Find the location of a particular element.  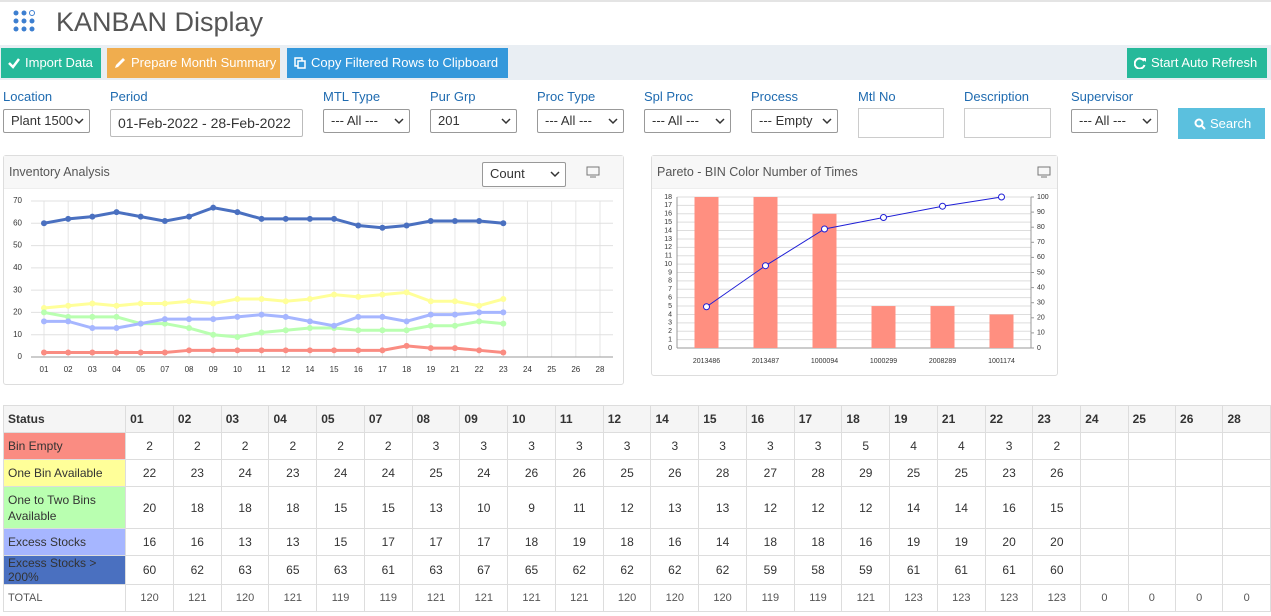

series-line is located at coordinates (274, 349).